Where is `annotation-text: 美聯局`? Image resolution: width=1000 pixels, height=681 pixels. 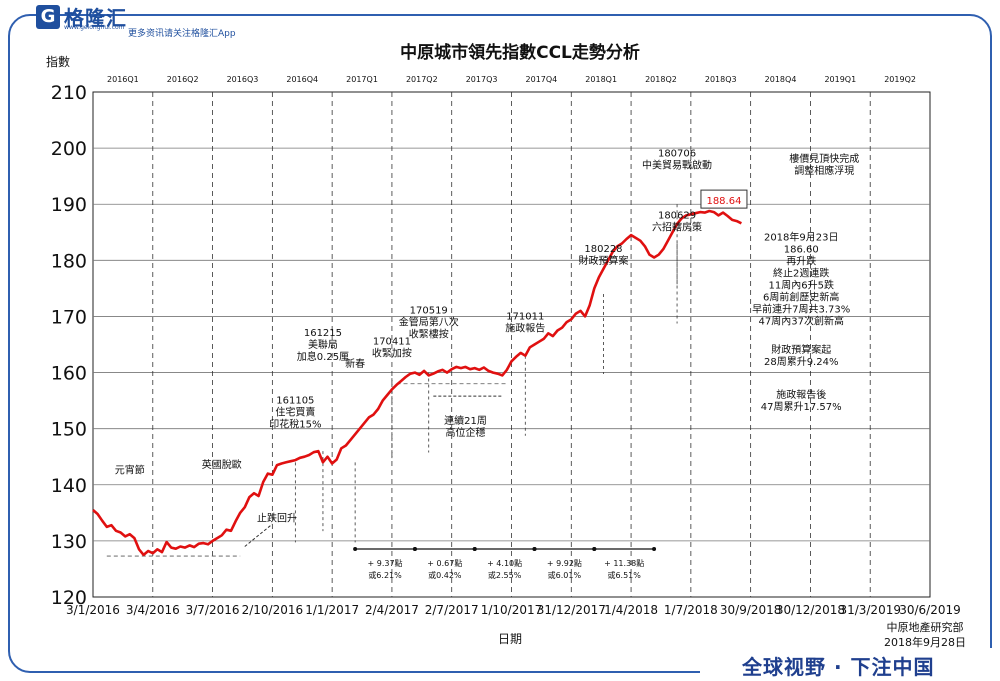 annotation-text: 美聯局 is located at coordinates (323, 344).